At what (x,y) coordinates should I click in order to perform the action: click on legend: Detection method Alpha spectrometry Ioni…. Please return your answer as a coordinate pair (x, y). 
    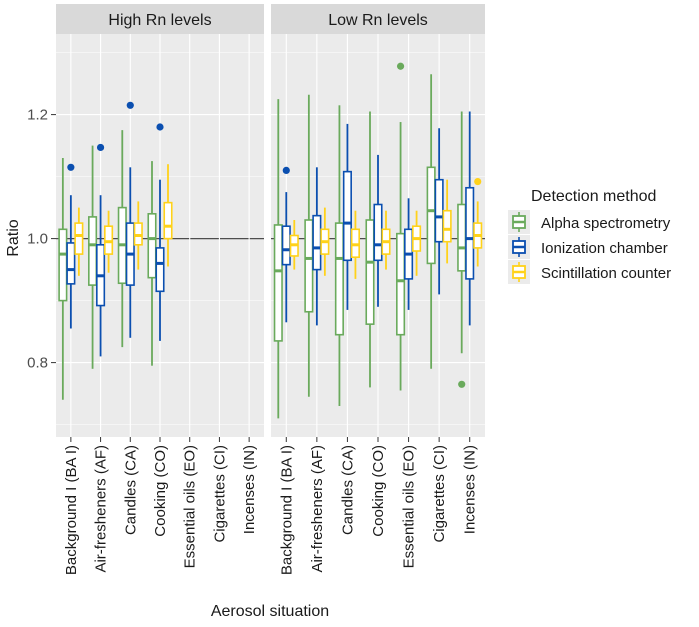
    Looking at the image, I should click on (589, 236).